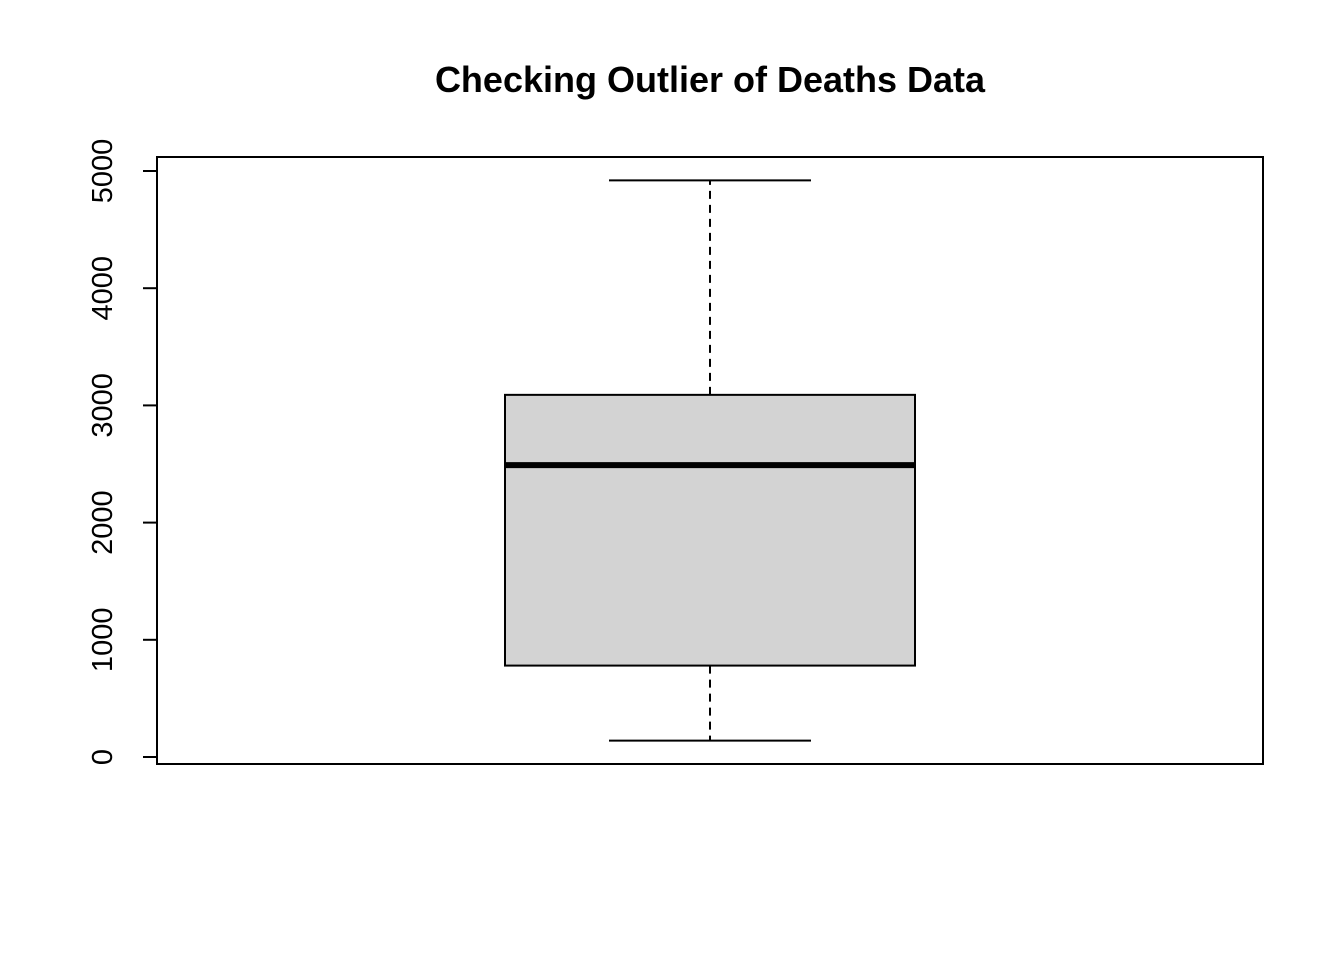 This screenshot has height=965, width=1344. I want to click on y-tick-label: 5000, so click(103, 171).